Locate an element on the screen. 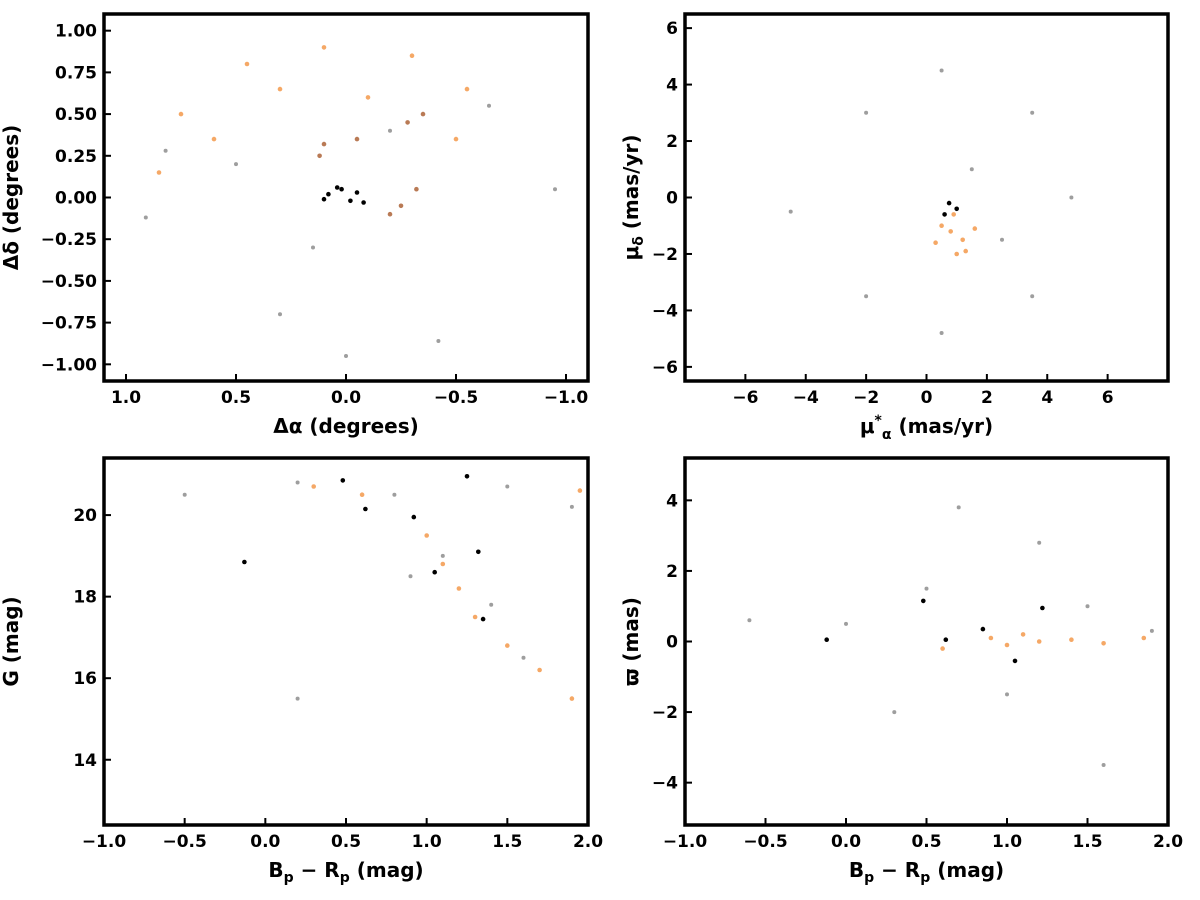  proper-motion-series-field is located at coordinates (931, 201).